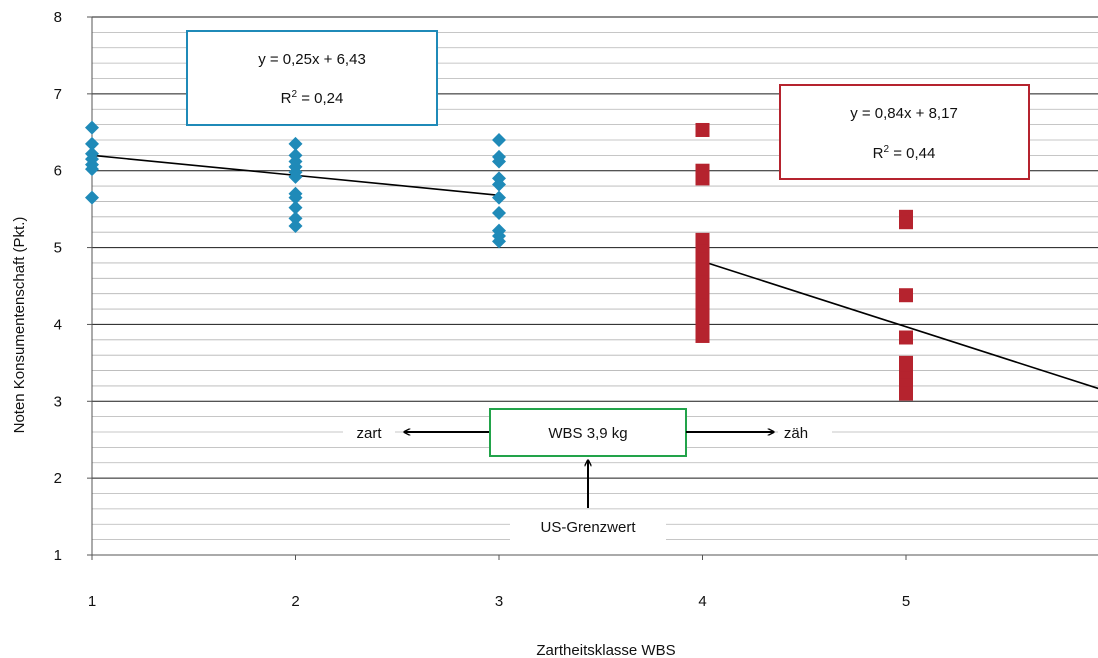 This screenshot has width=1098, height=658. Describe the element at coordinates (587, 433) in the screenshot. I see `wbs-label: WBS 3,9 kg` at that location.